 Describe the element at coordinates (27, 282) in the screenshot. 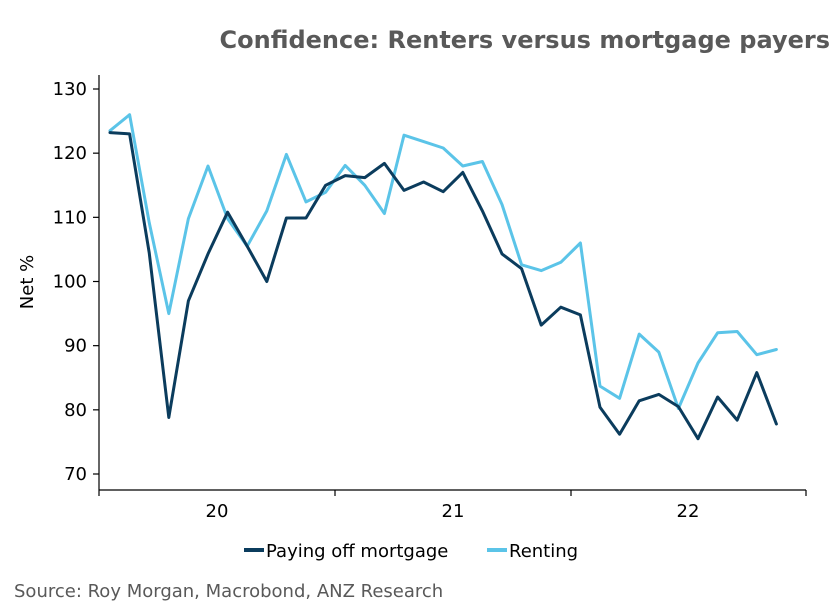

I see `y-axis-label: Net %` at that location.